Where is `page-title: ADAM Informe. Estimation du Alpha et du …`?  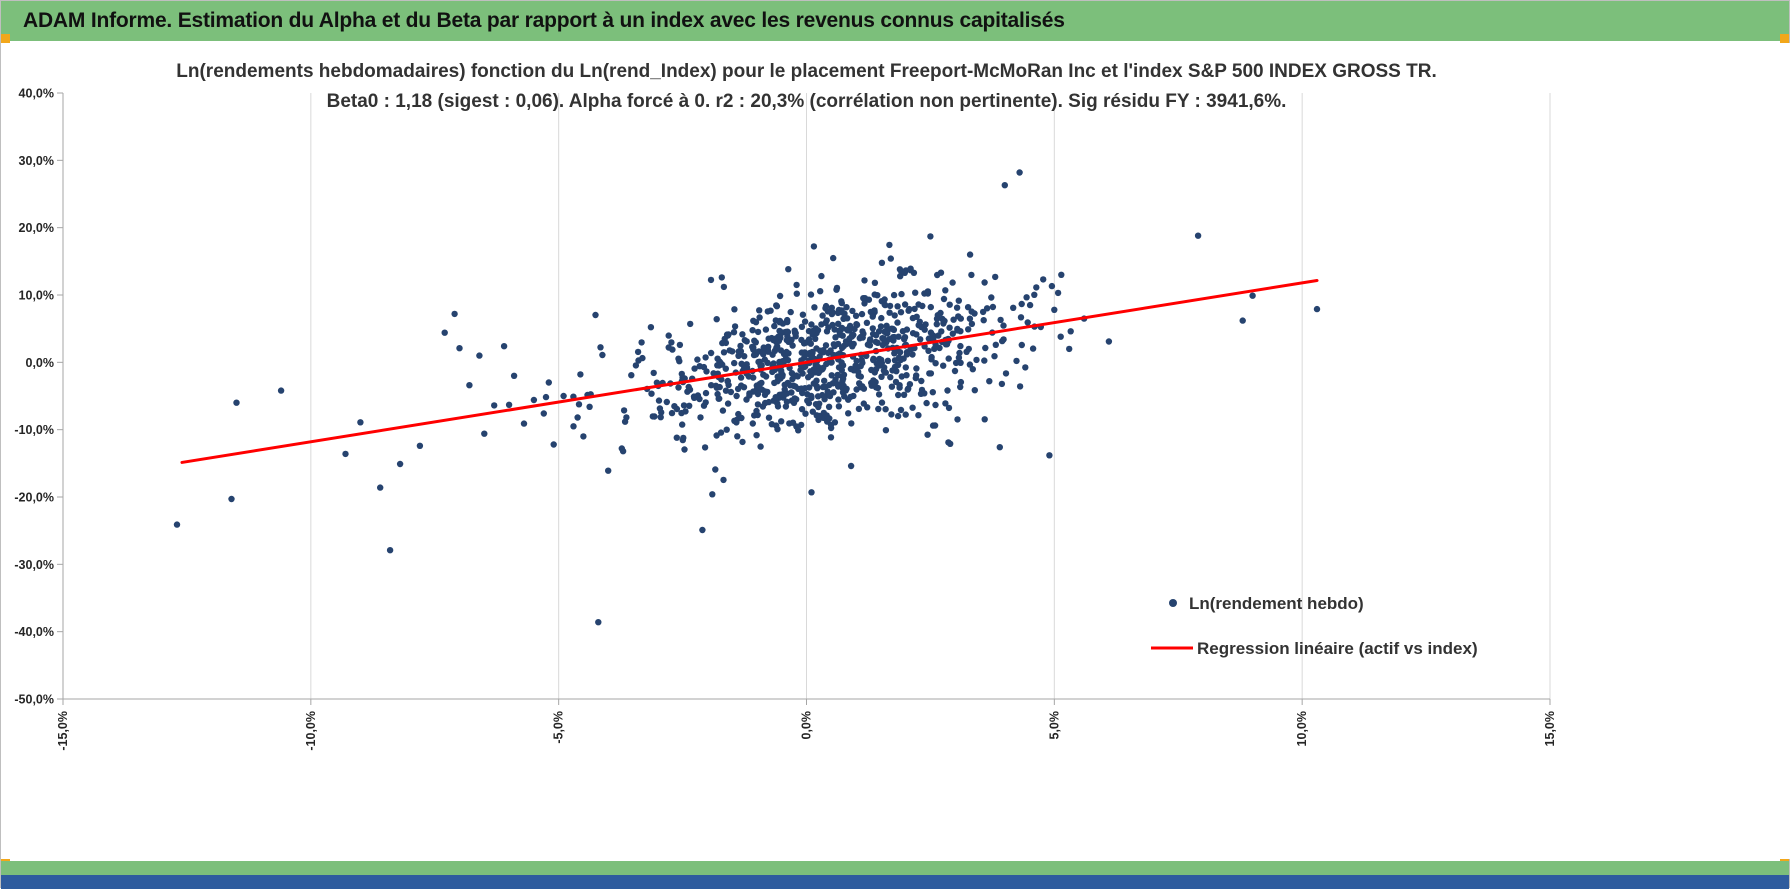
page-title: ADAM Informe. Estimation du Alpha et du … is located at coordinates (544, 20).